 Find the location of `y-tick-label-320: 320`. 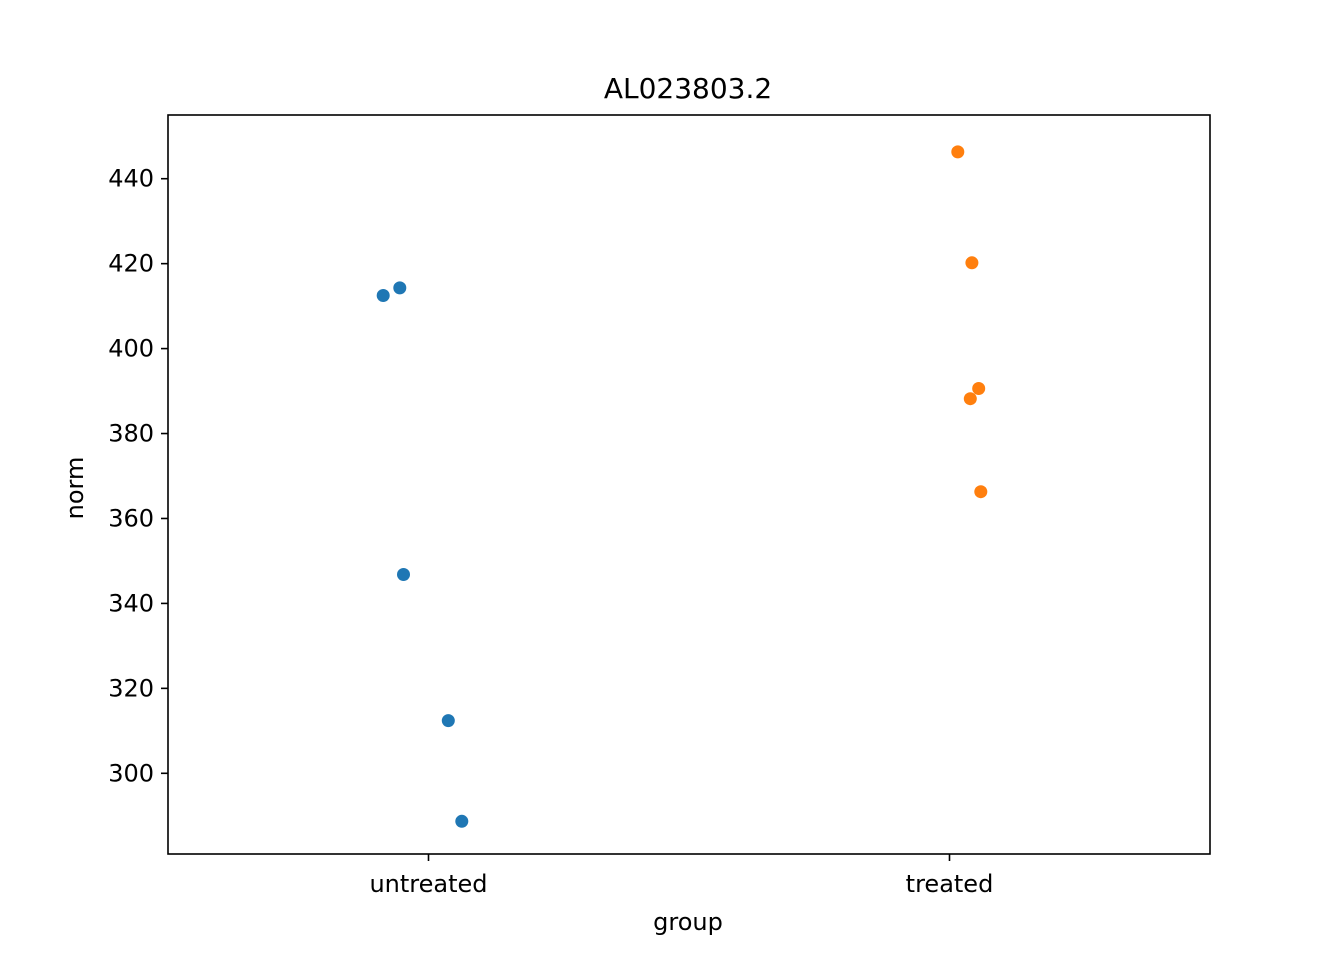

y-tick-label-320: 320 is located at coordinates (131, 688).